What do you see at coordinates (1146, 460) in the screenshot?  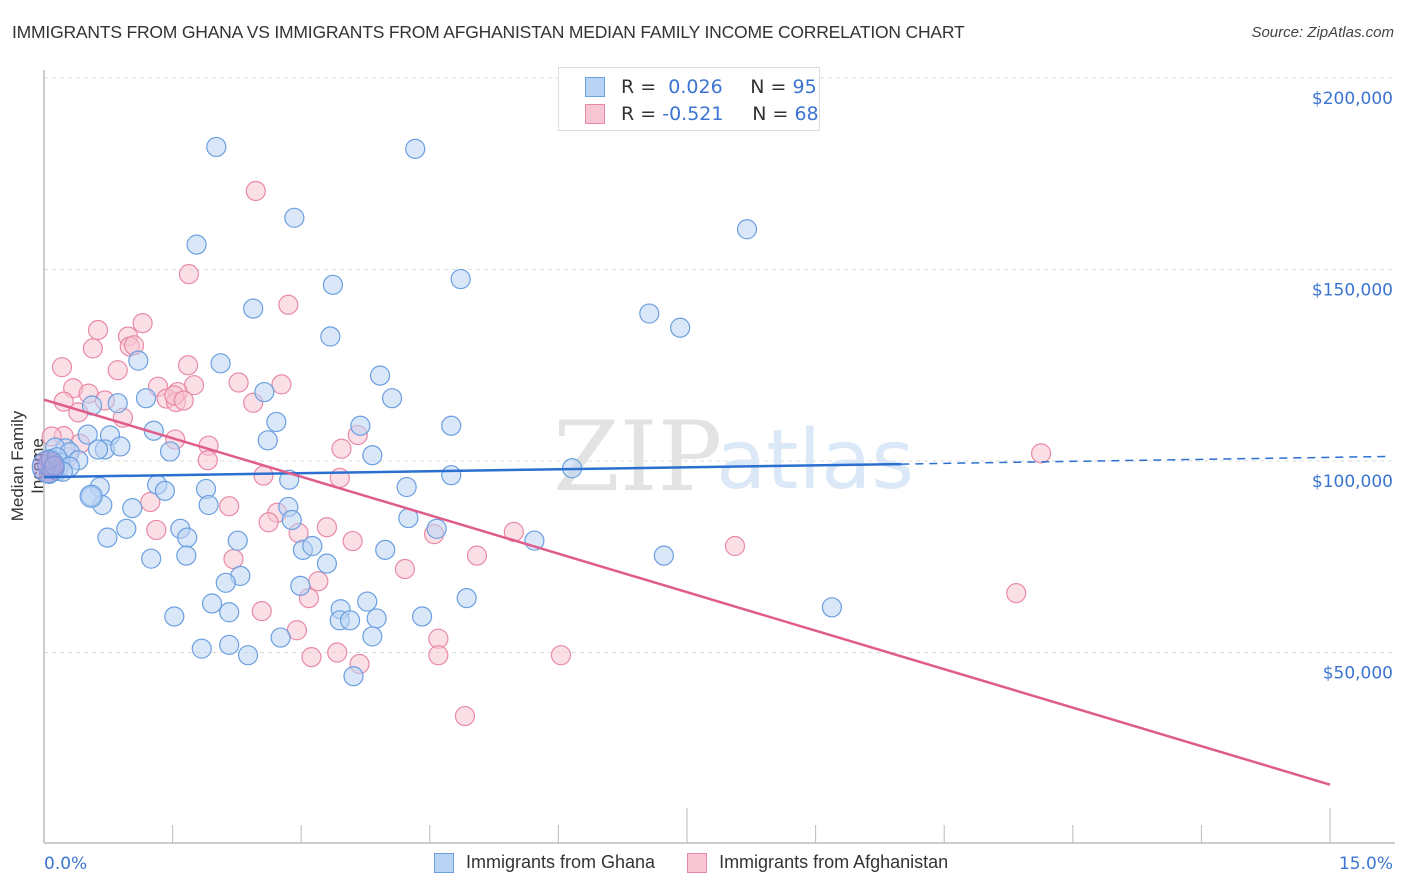 I see `ghana-trend-extension` at bounding box center [1146, 460].